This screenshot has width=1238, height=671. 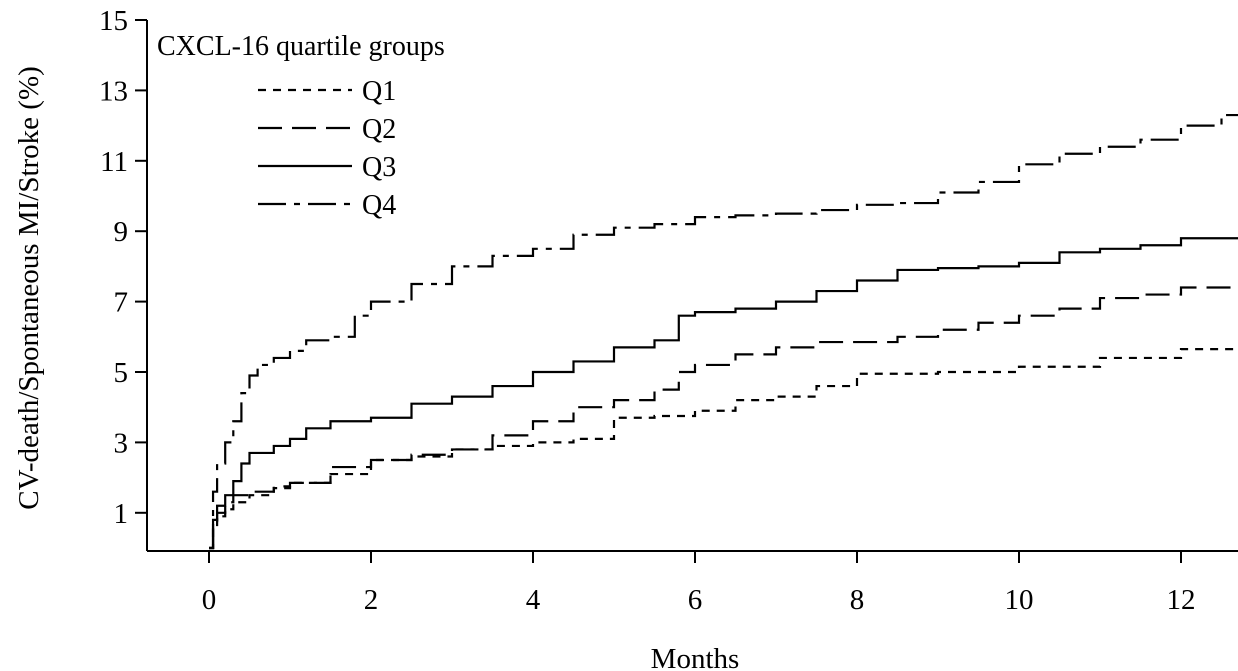 I want to click on legend-label-q1: Q1, so click(x=379, y=91).